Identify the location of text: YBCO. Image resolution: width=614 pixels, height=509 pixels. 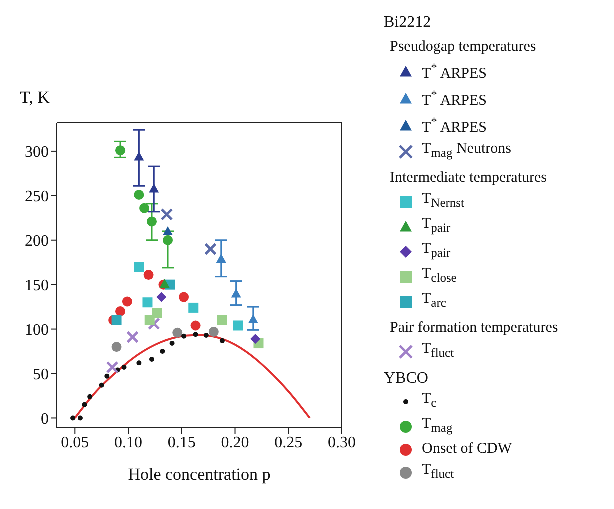
(407, 379).